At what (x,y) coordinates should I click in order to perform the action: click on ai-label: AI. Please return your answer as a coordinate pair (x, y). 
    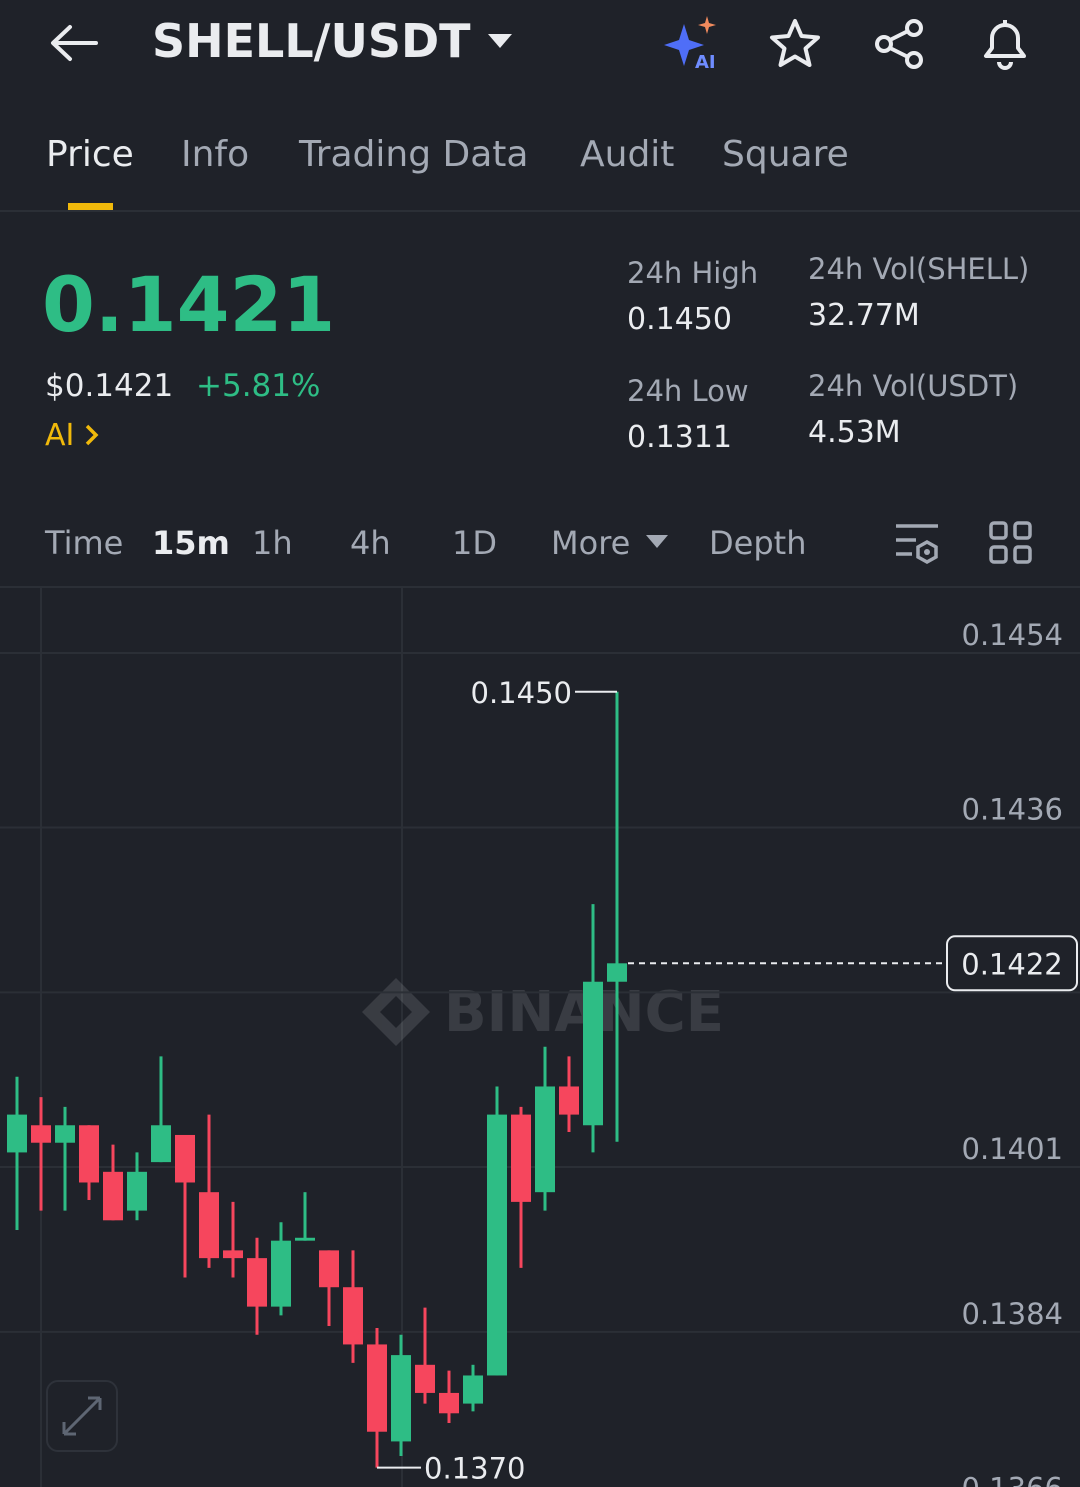
    Looking at the image, I should click on (60, 435).